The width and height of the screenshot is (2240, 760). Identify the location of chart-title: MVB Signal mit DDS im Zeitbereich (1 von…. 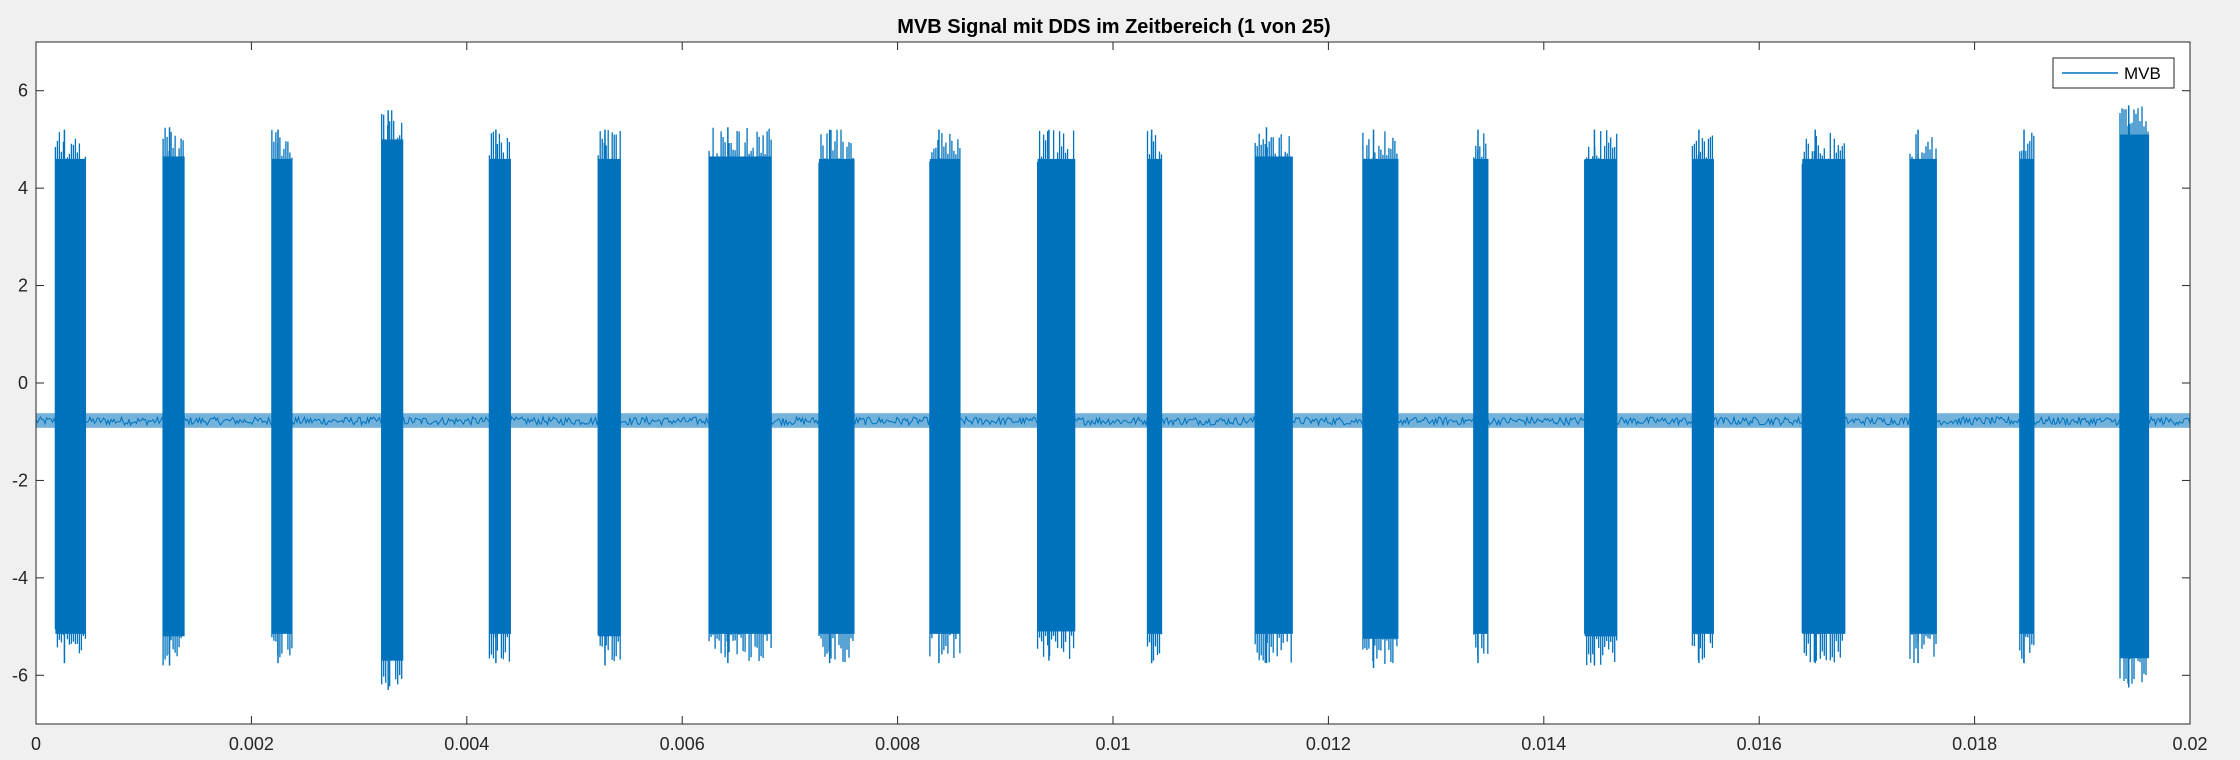
(1113, 27).